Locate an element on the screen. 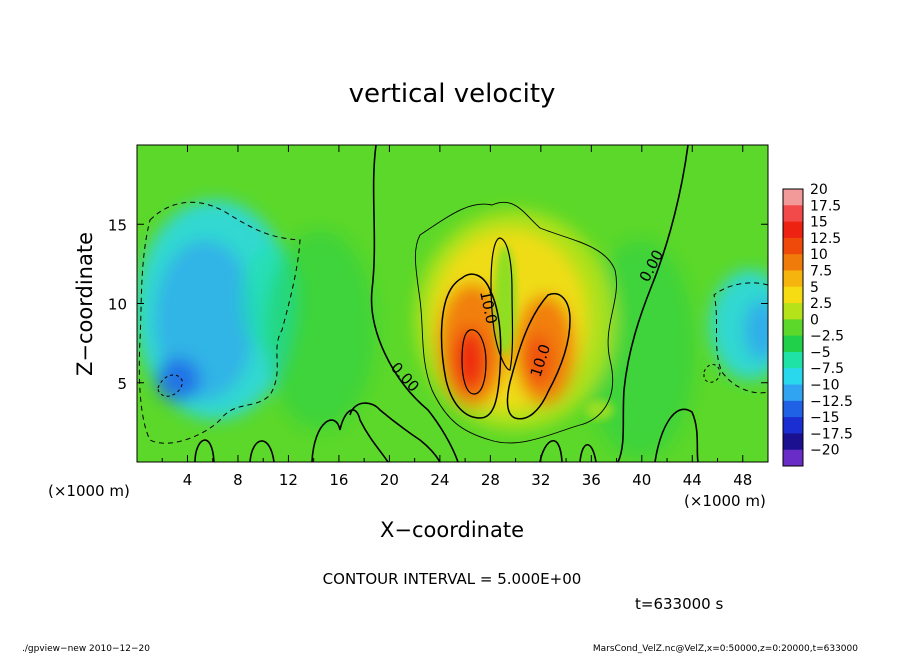 Image resolution: width=904 pixels, height=654 pixels. x-tick-label: 16 is located at coordinates (338, 480).